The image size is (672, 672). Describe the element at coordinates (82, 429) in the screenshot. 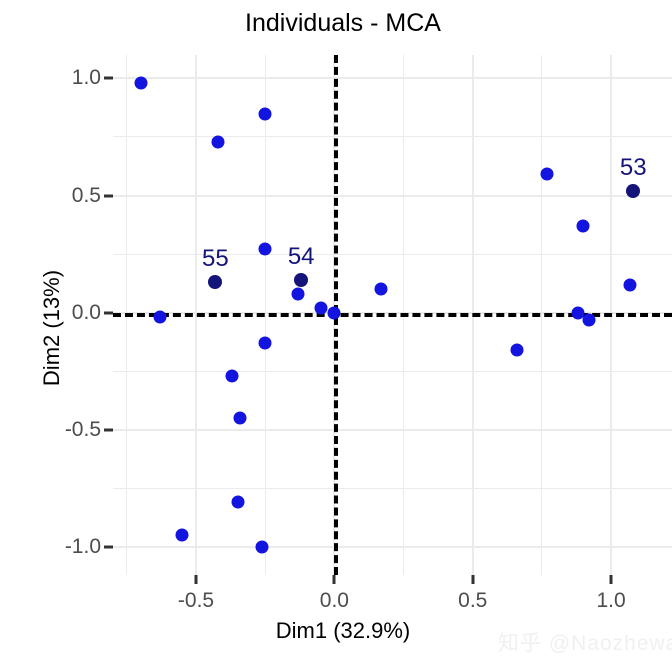

I see `y-tick-label: -0.5` at that location.